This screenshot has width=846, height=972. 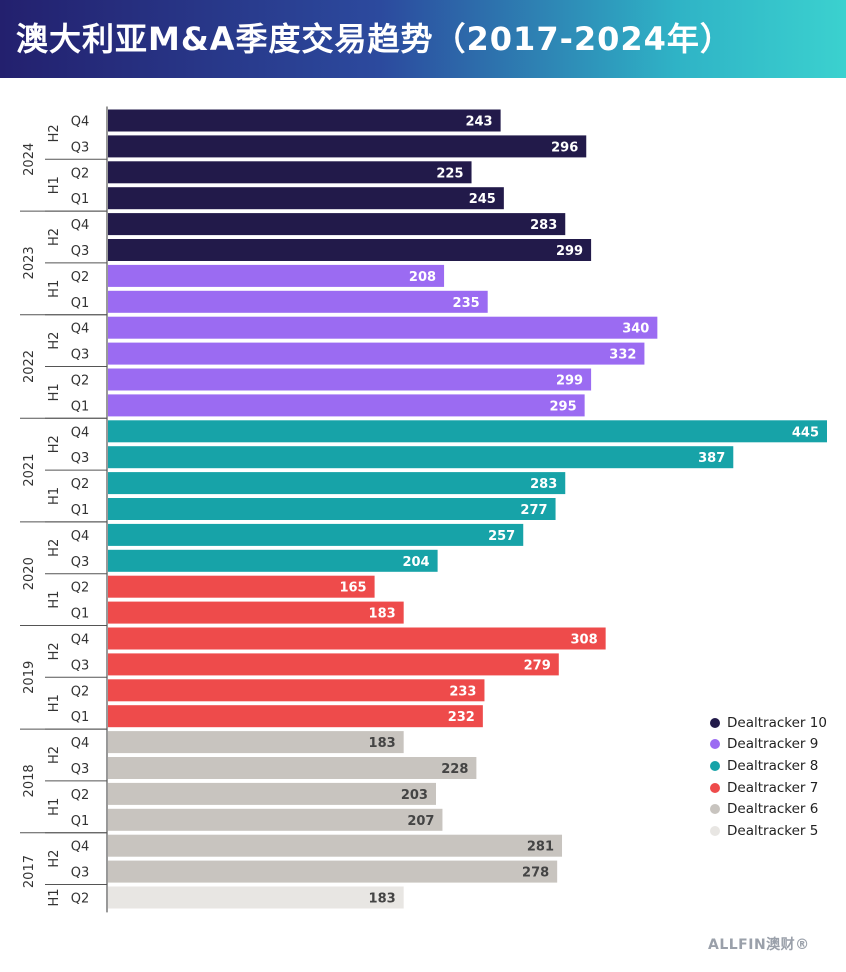 I want to click on bar-value-label: 279, so click(x=537, y=665).